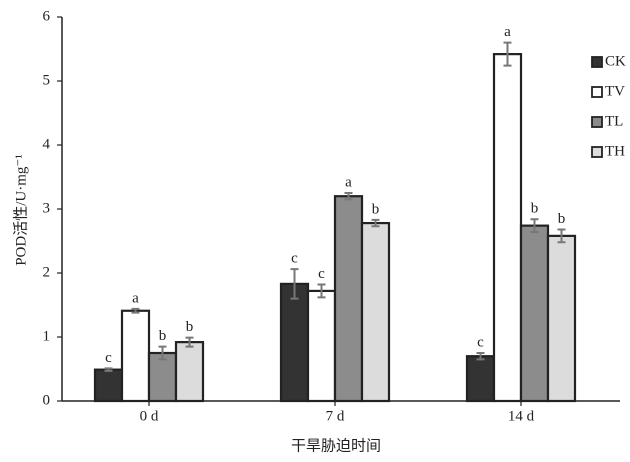 This screenshot has height=462, width=630. What do you see at coordinates (47, 144) in the screenshot?
I see `y-tick-label: 4` at bounding box center [47, 144].